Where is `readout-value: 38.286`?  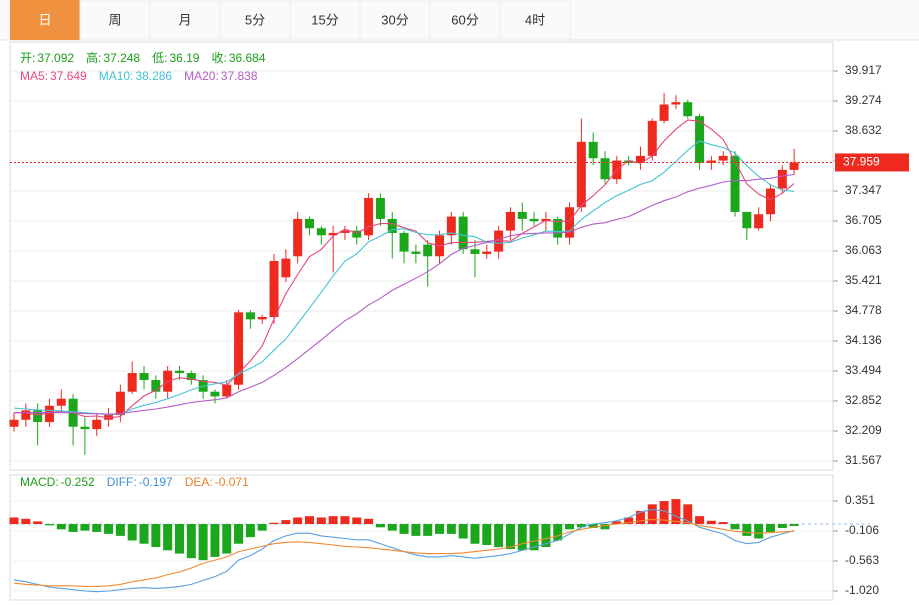
readout-value: 38.286 is located at coordinates (153, 76).